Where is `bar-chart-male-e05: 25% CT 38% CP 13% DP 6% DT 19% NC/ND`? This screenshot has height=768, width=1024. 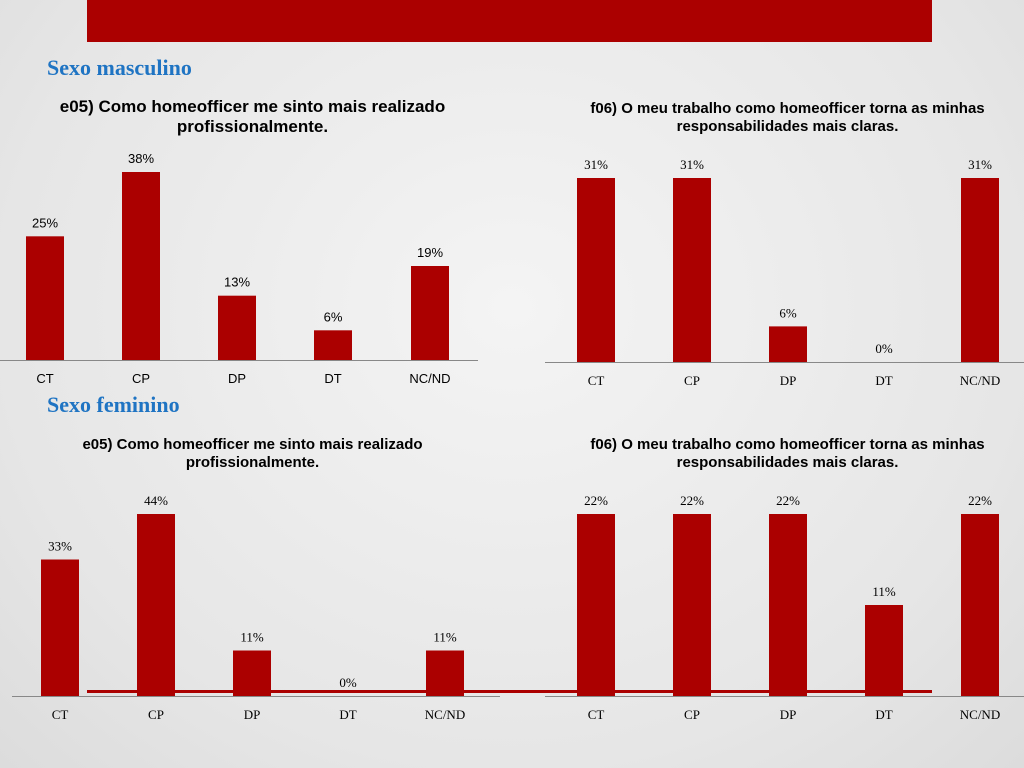 bar-chart-male-e05: 25% CT 38% CP 13% DP 6% DT 19% NC/ND is located at coordinates (239, 268).